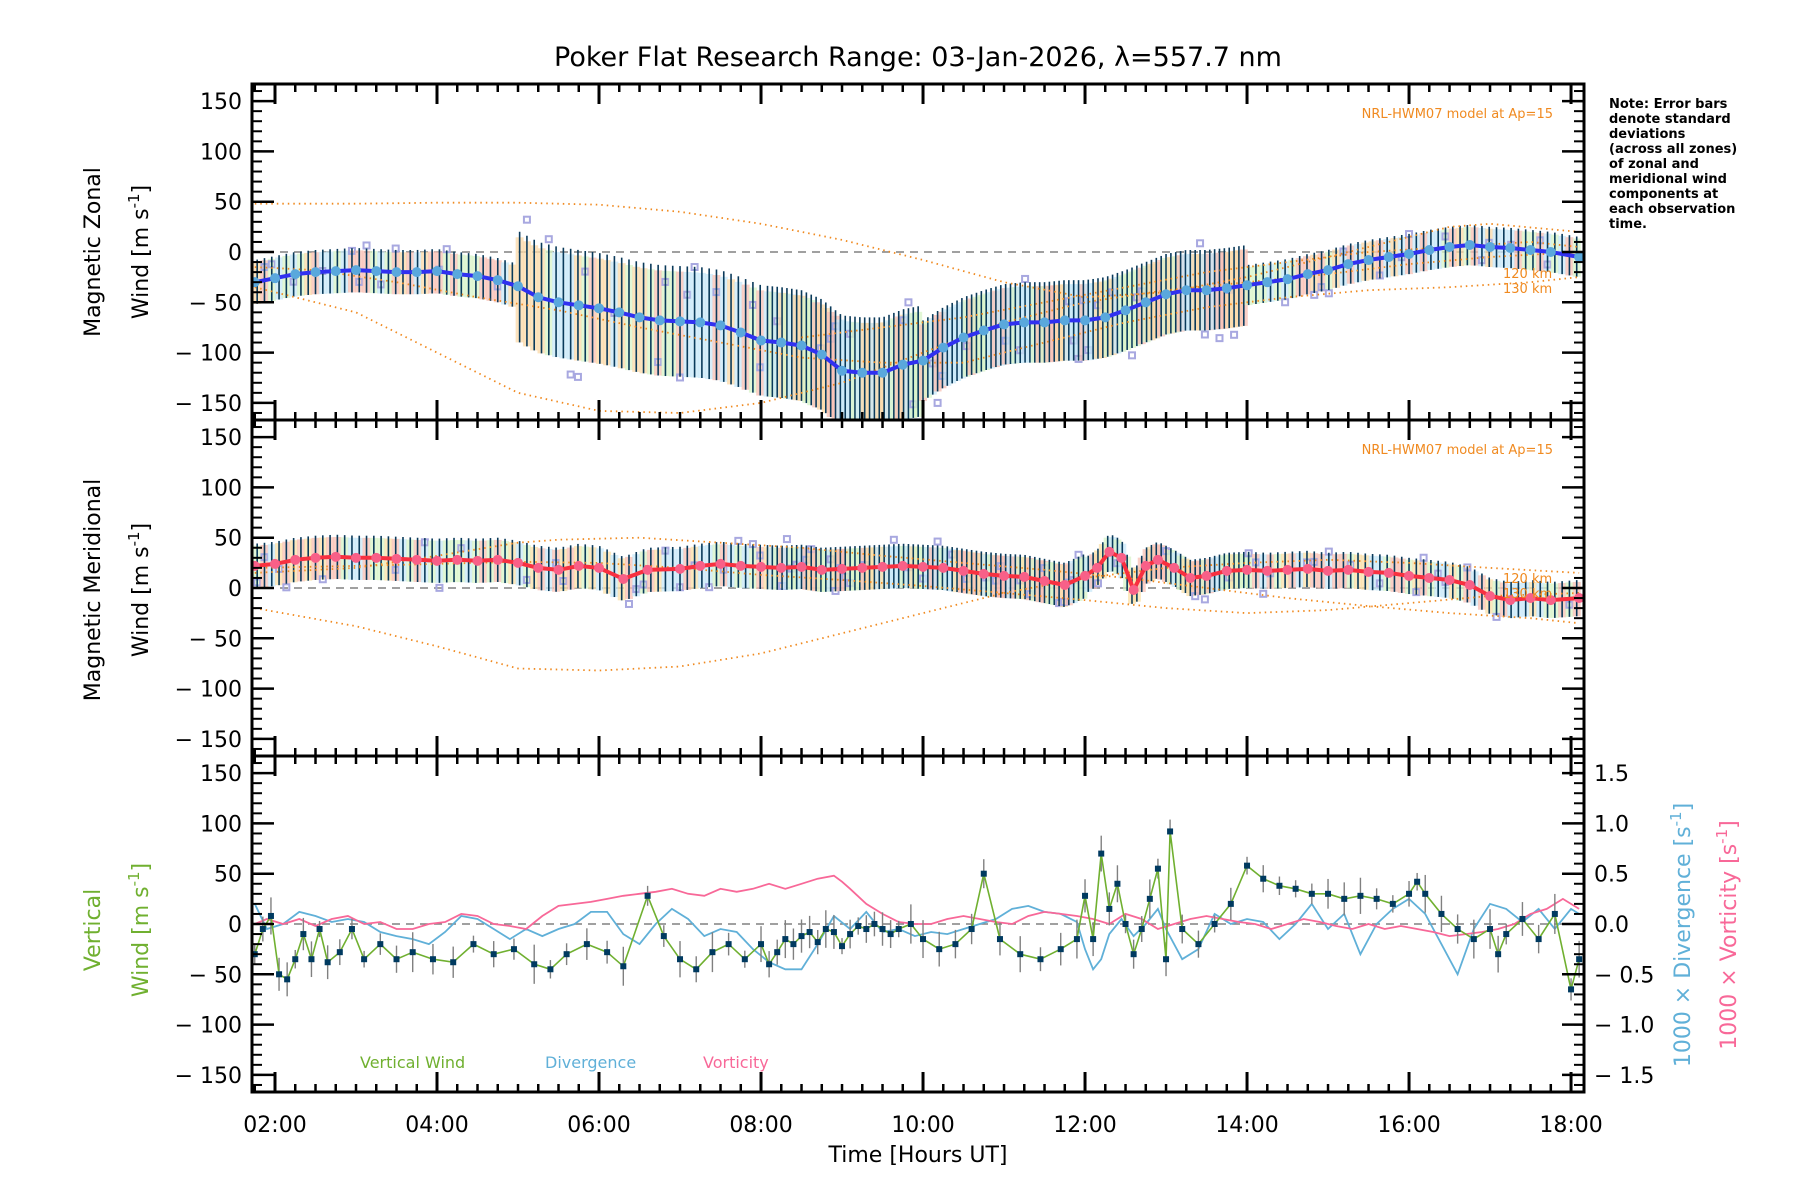 This screenshot has height=1200, width=1800. I want to click on meridional-model-label: NRL-HWM07 model at Ap=15, so click(1457, 450).